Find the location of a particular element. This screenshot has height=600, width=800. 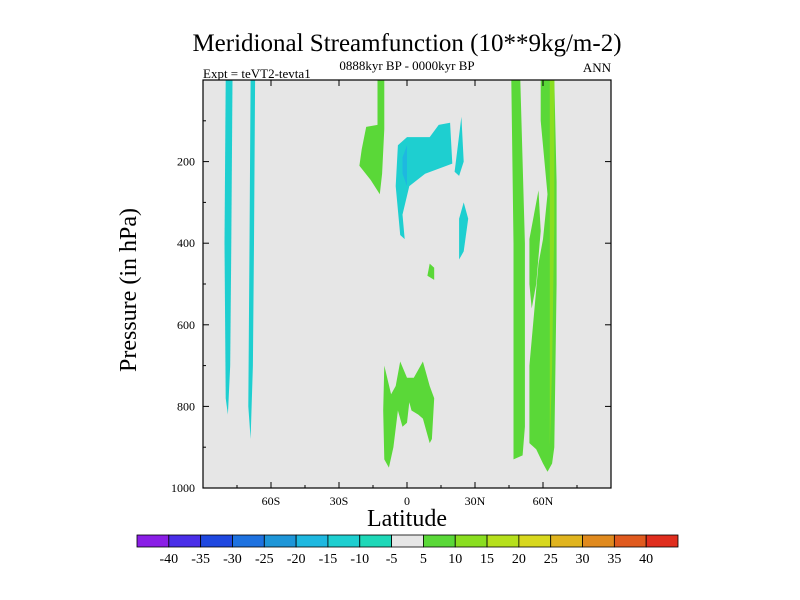

colorbar-label: -5 is located at coordinates (392, 559).